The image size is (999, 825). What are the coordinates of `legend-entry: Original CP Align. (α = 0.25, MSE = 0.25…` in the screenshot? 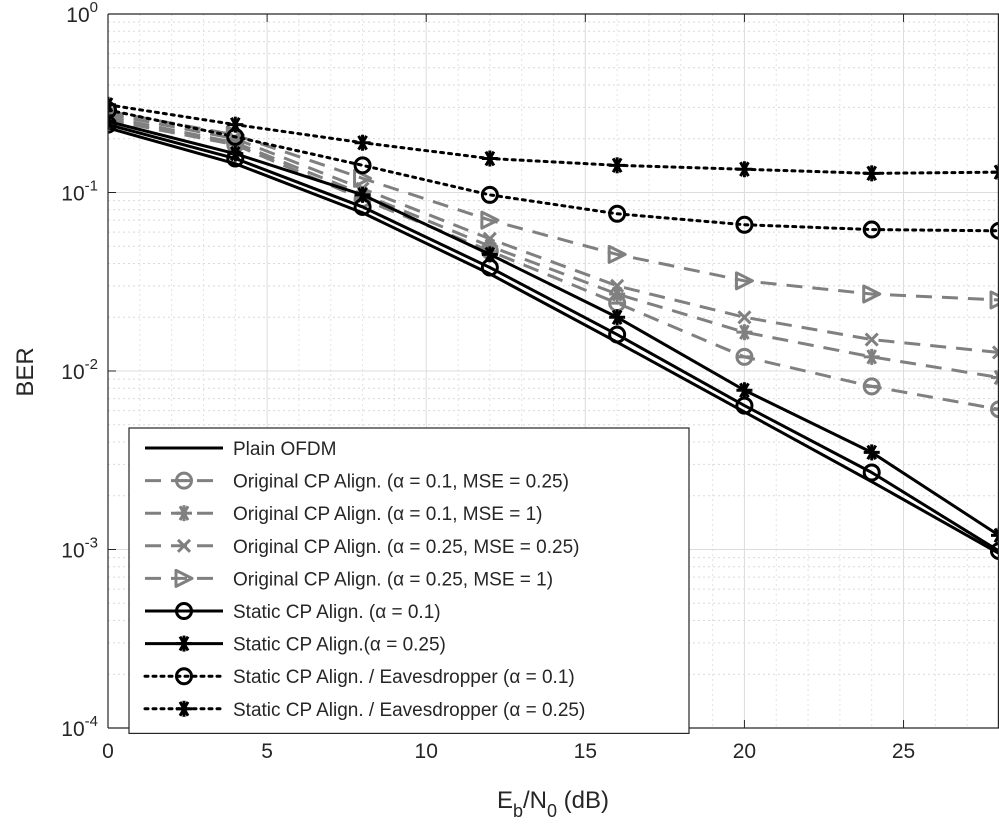 It's located at (362, 547).